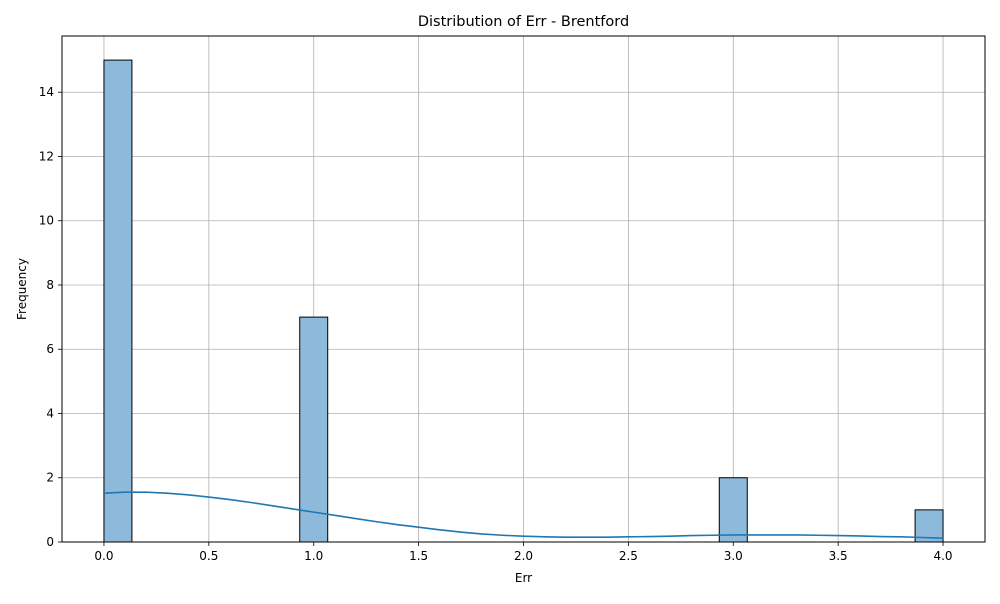  What do you see at coordinates (50, 349) in the screenshot?
I see `y-tick-label: 6` at bounding box center [50, 349].